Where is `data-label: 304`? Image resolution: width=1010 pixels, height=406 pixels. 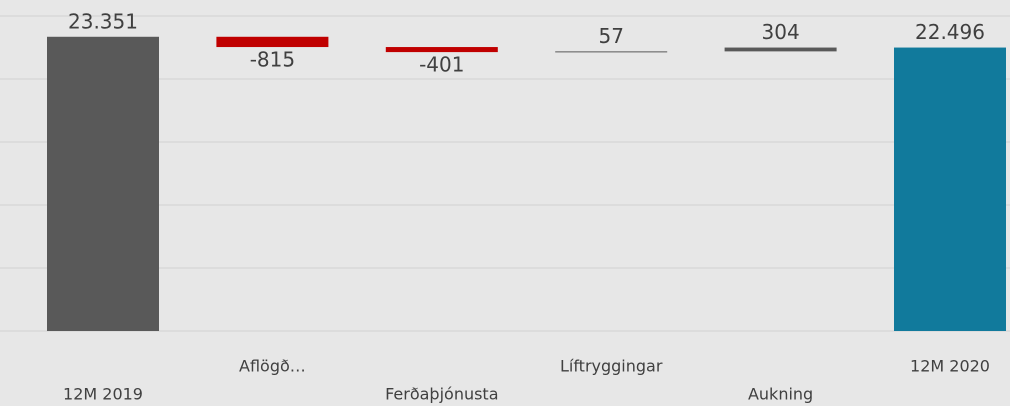 data-label: 304 is located at coordinates (781, 32).